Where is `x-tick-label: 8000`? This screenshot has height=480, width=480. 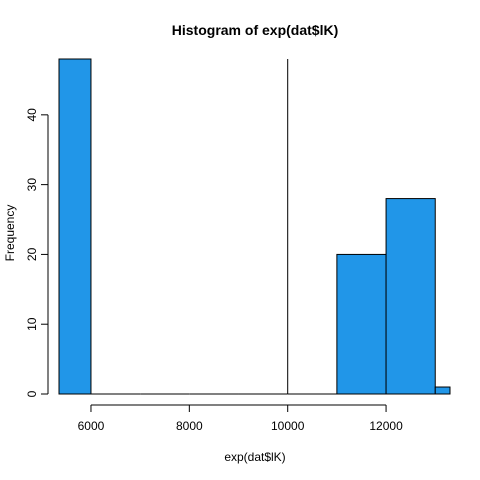 x-tick-label: 8000 is located at coordinates (189, 426).